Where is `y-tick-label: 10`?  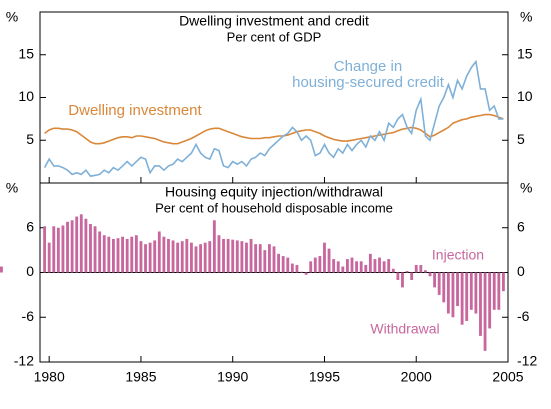 y-tick-label: 10 is located at coordinates (525, 96).